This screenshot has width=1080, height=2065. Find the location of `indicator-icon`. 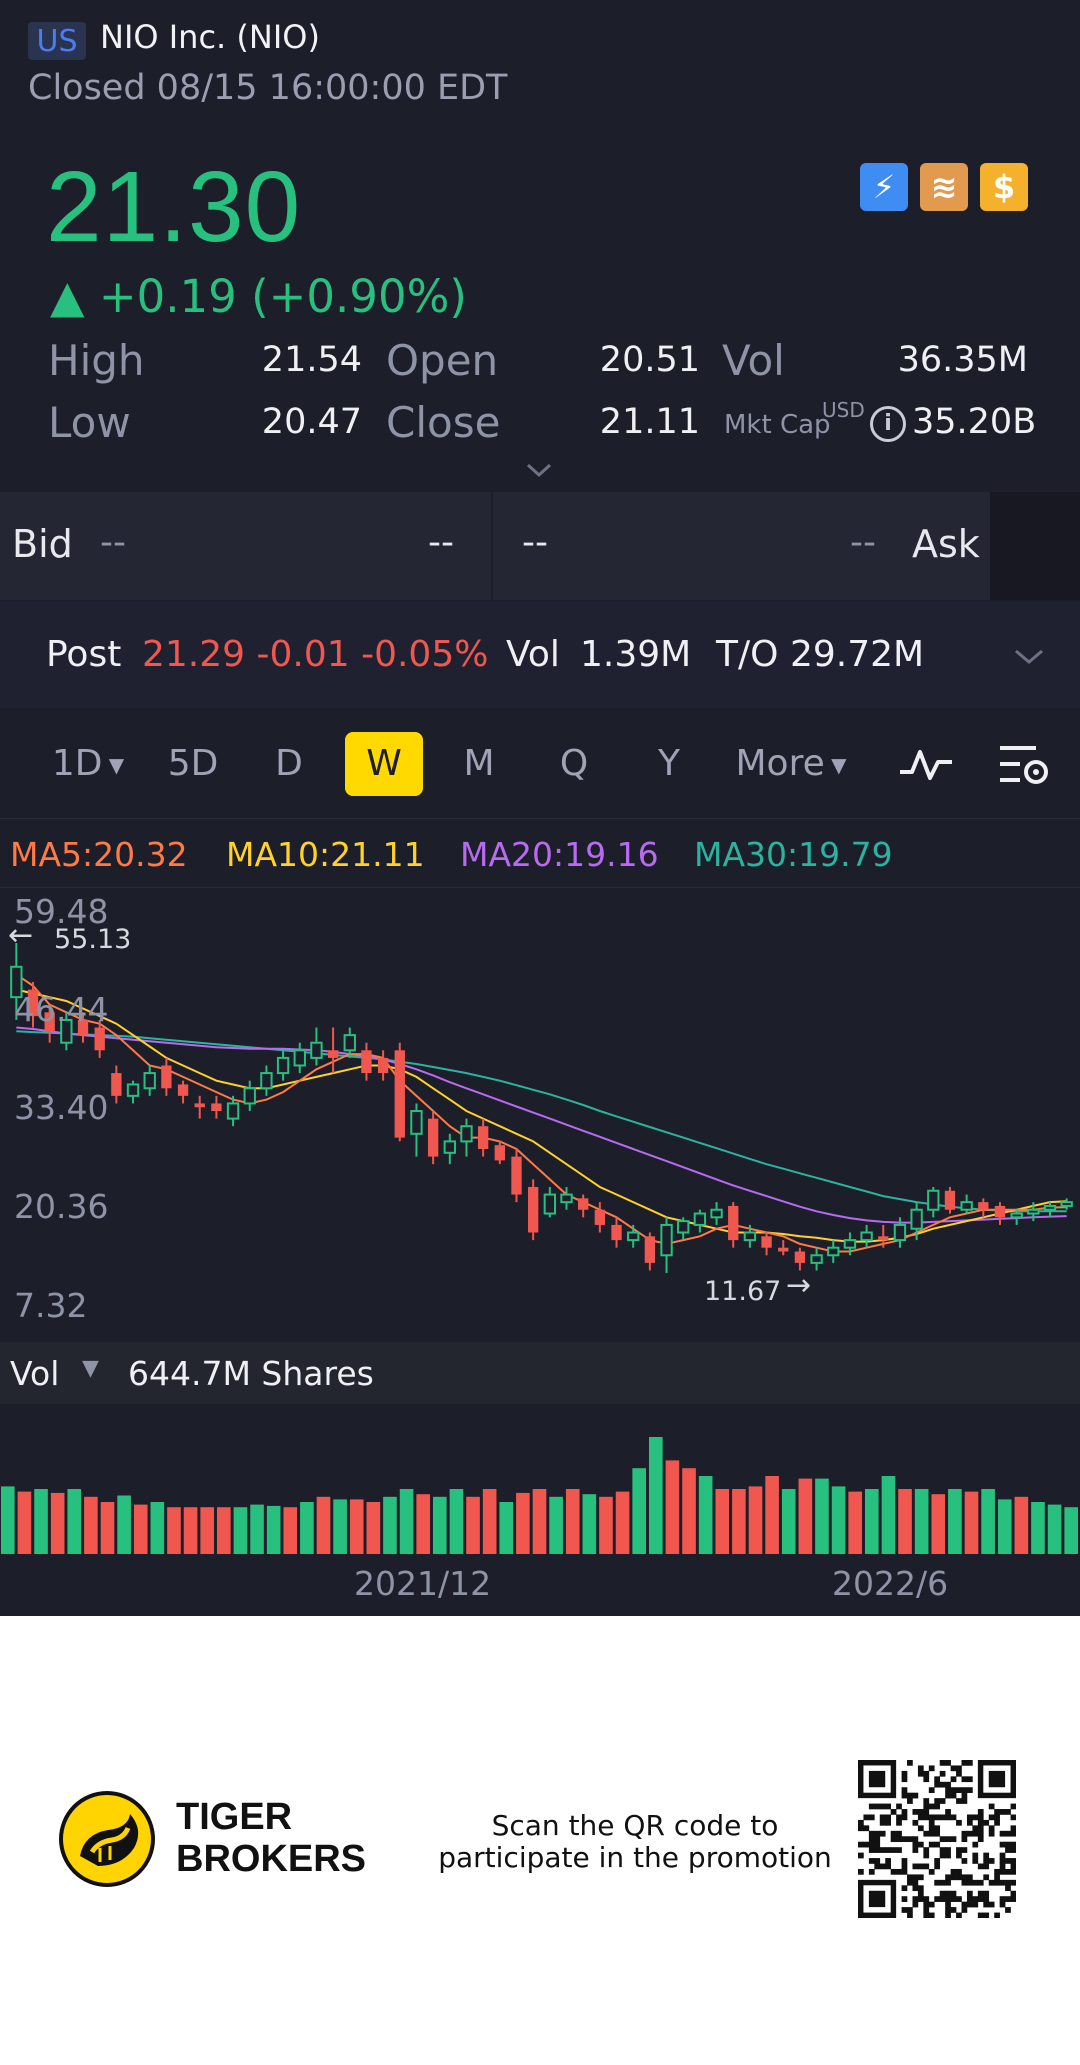

indicator-icon is located at coordinates (926, 764).